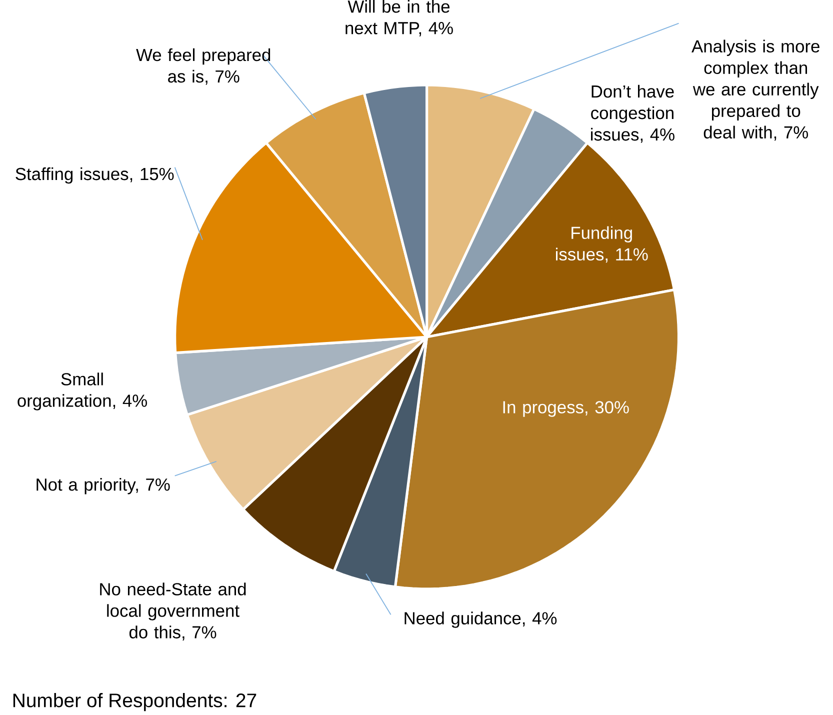 The height and width of the screenshot is (715, 833). What do you see at coordinates (632, 114) in the screenshot?
I see `slice-label: Don’t have congestion issues, 4%` at bounding box center [632, 114].